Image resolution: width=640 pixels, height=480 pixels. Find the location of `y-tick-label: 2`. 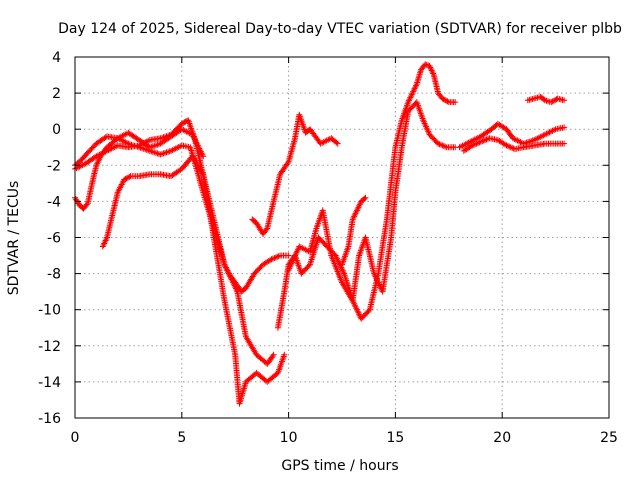

y-tick-label: 2 is located at coordinates (56, 94).